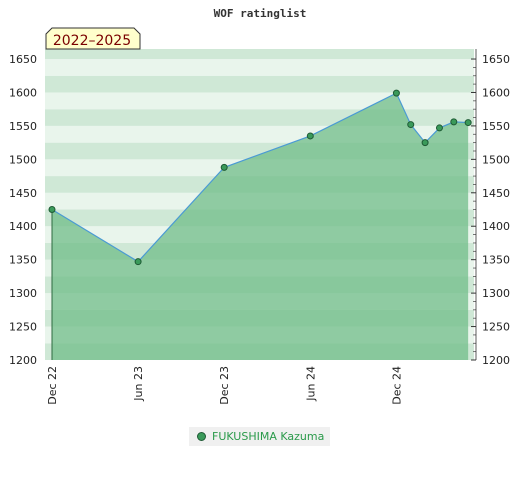 The height and width of the screenshot is (480, 520). What do you see at coordinates (23, 159) in the screenshot?
I see `y-tick-label-left: 1500` at bounding box center [23, 159].